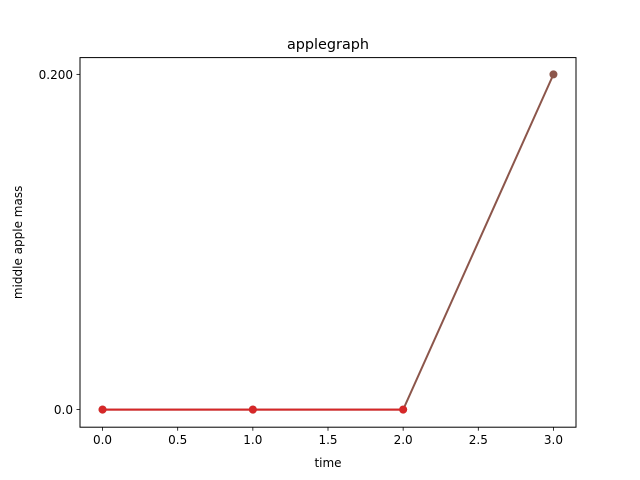 Image resolution: width=640 pixels, height=480 pixels. I want to click on x-tick-label: 2.5, so click(478, 440).